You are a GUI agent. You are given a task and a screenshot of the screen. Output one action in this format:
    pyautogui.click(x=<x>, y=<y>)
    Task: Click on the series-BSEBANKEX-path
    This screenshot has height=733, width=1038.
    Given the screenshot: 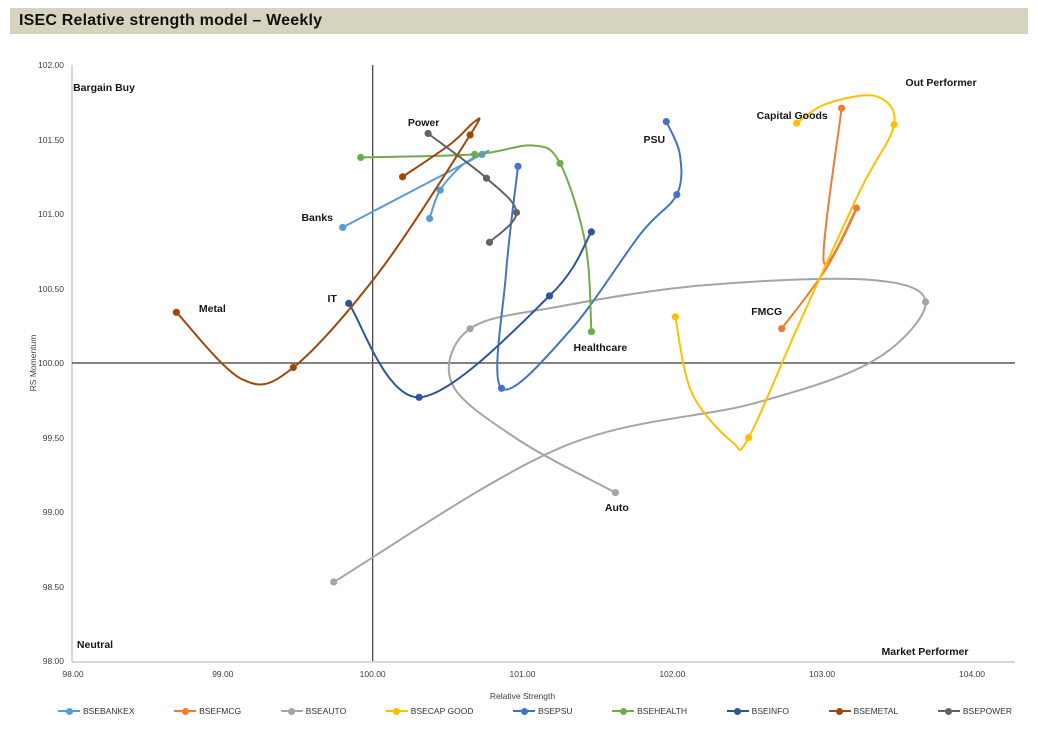 What is the action you would take?
    pyautogui.click(x=415, y=189)
    